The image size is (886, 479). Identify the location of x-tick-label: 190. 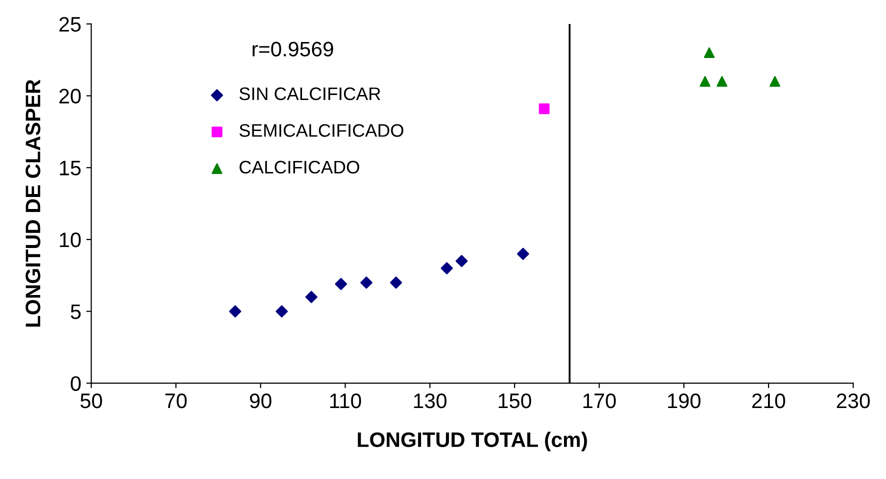
(684, 400).